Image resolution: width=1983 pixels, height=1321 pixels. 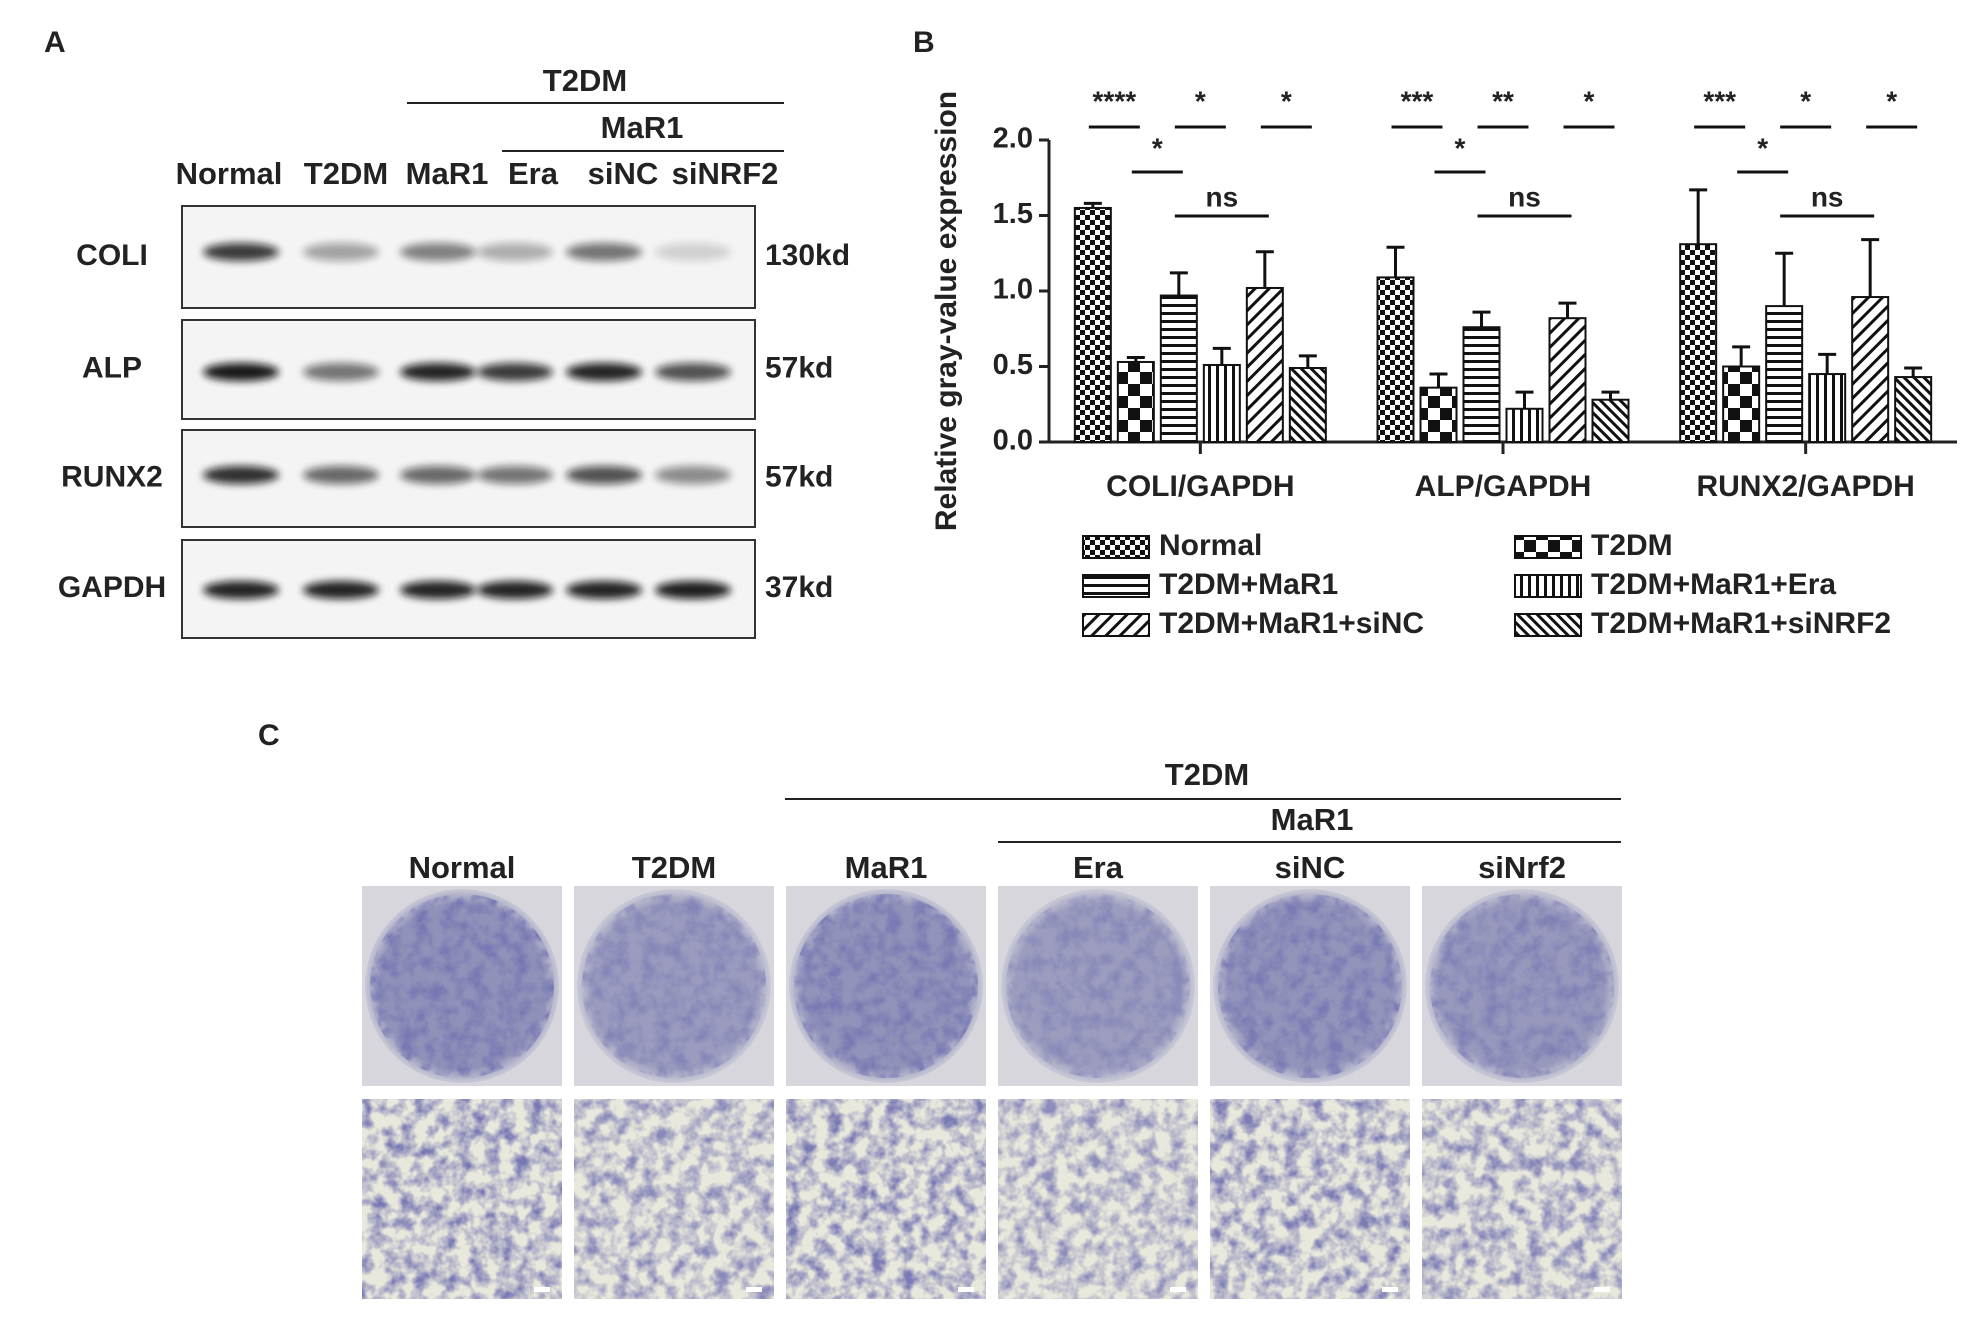 What do you see at coordinates (807, 255) in the screenshot?
I see `size-label: 130kd` at bounding box center [807, 255].